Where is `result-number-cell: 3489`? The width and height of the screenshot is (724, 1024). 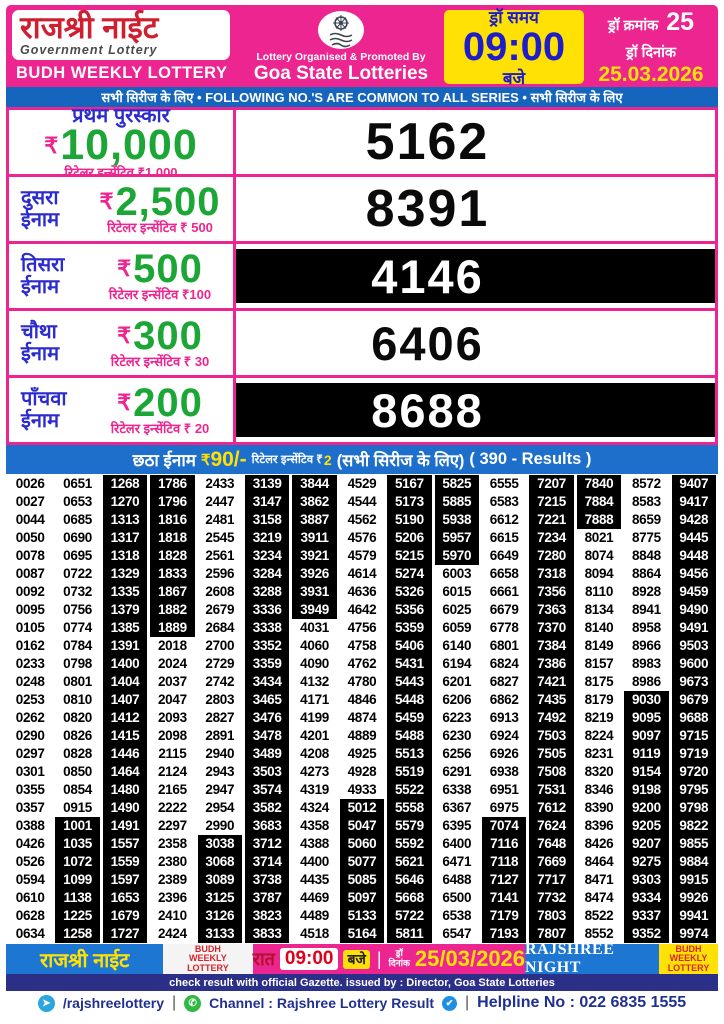 result-number-cell: 3489 is located at coordinates (267, 754).